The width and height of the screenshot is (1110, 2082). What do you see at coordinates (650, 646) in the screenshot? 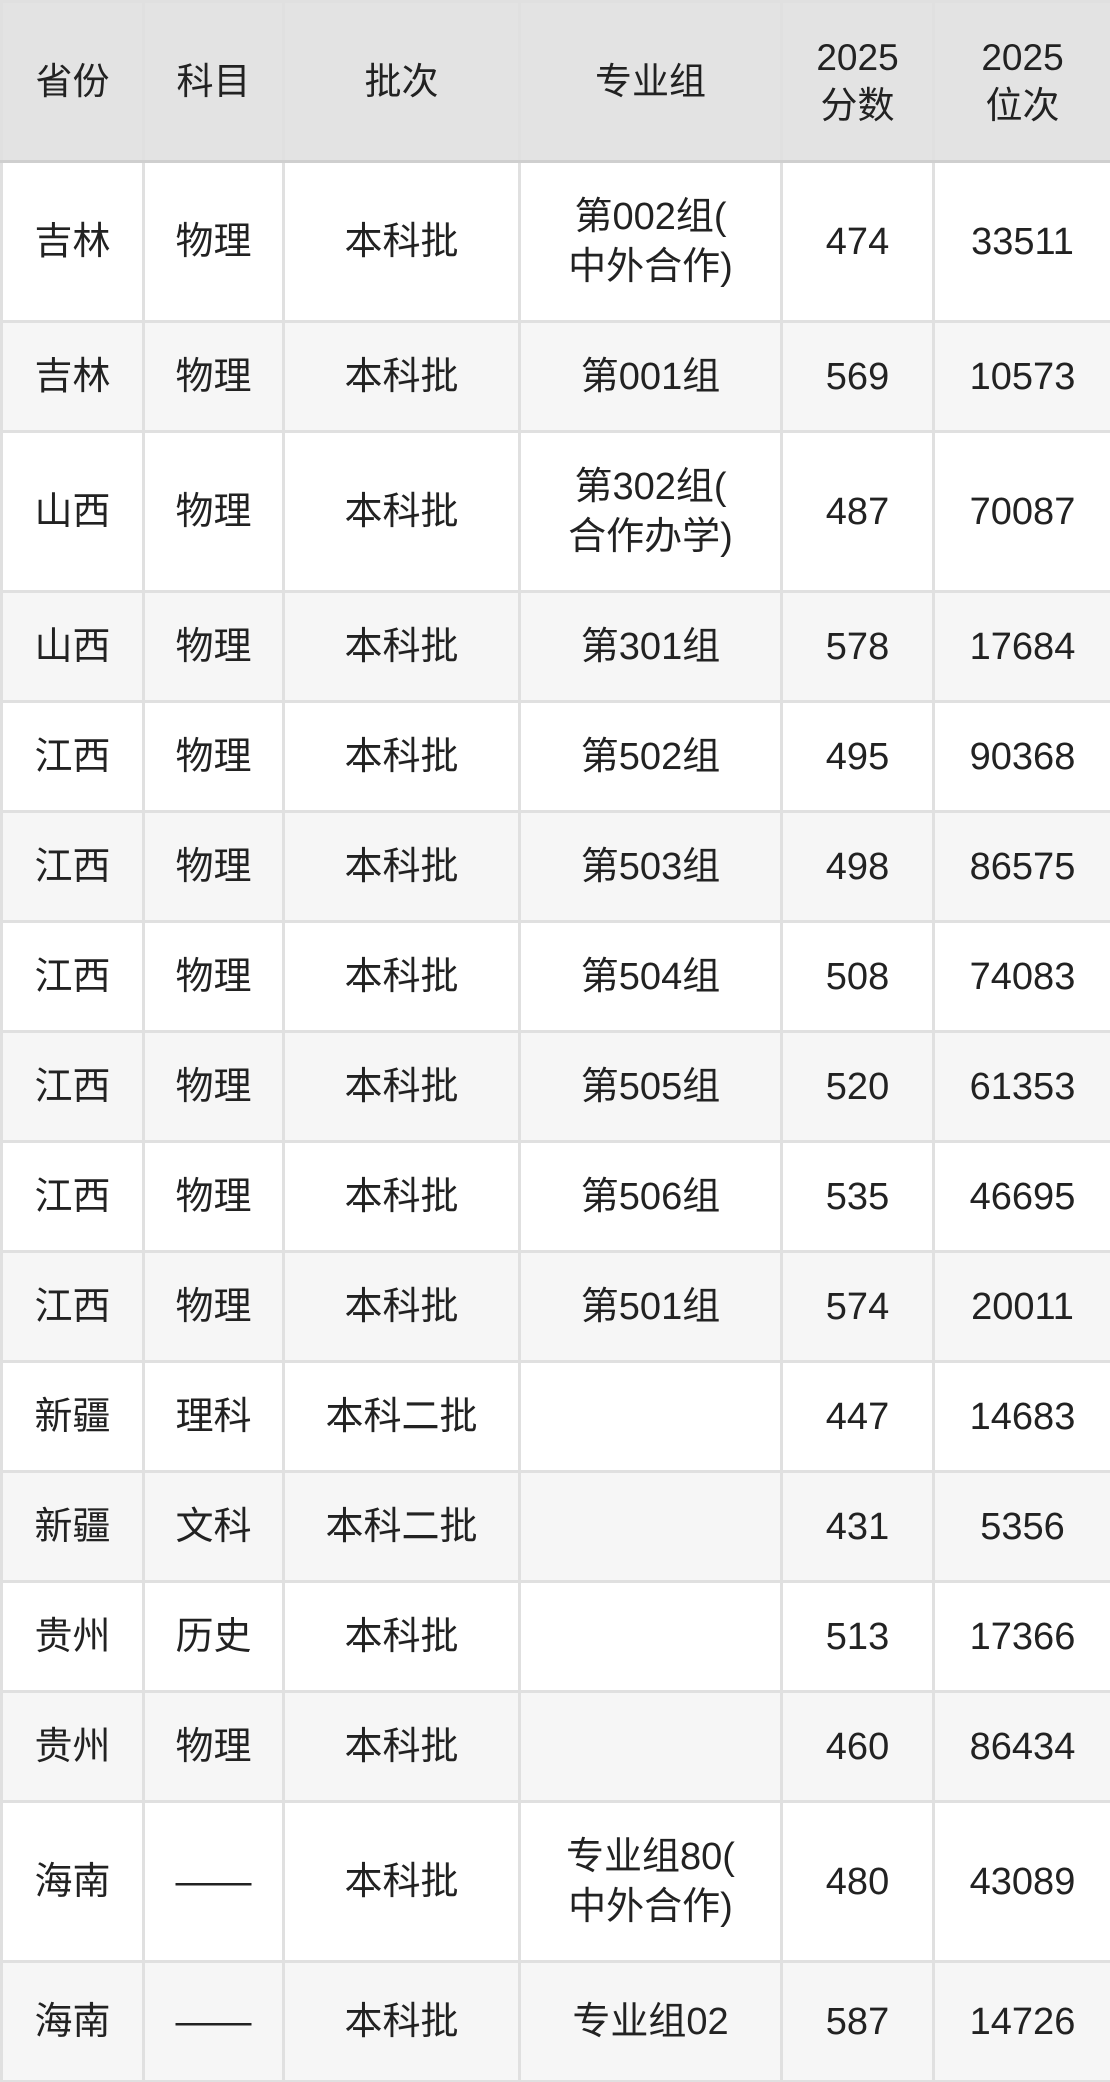
I see `cell-group: 第301组` at bounding box center [650, 646].